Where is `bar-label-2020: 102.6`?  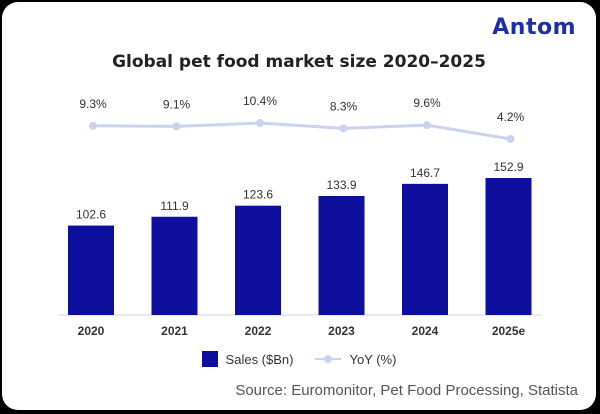
bar-label-2020: 102.6 is located at coordinates (91, 215).